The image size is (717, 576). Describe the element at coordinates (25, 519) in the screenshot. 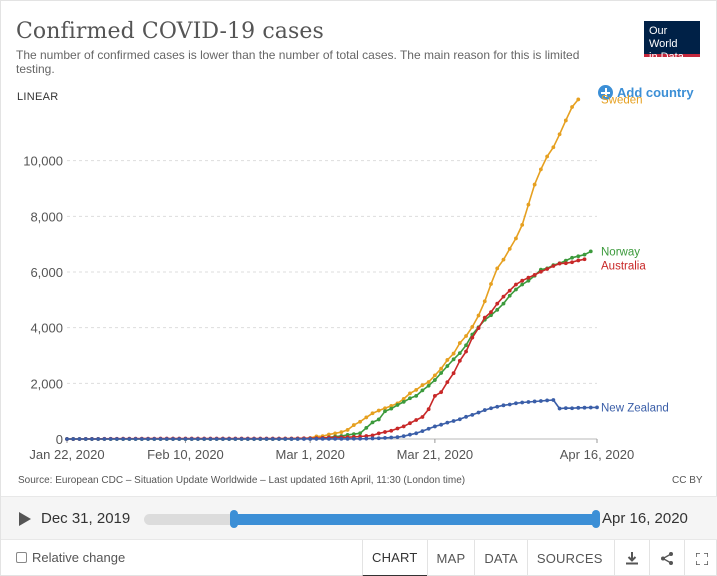

I see `play-icon` at that location.